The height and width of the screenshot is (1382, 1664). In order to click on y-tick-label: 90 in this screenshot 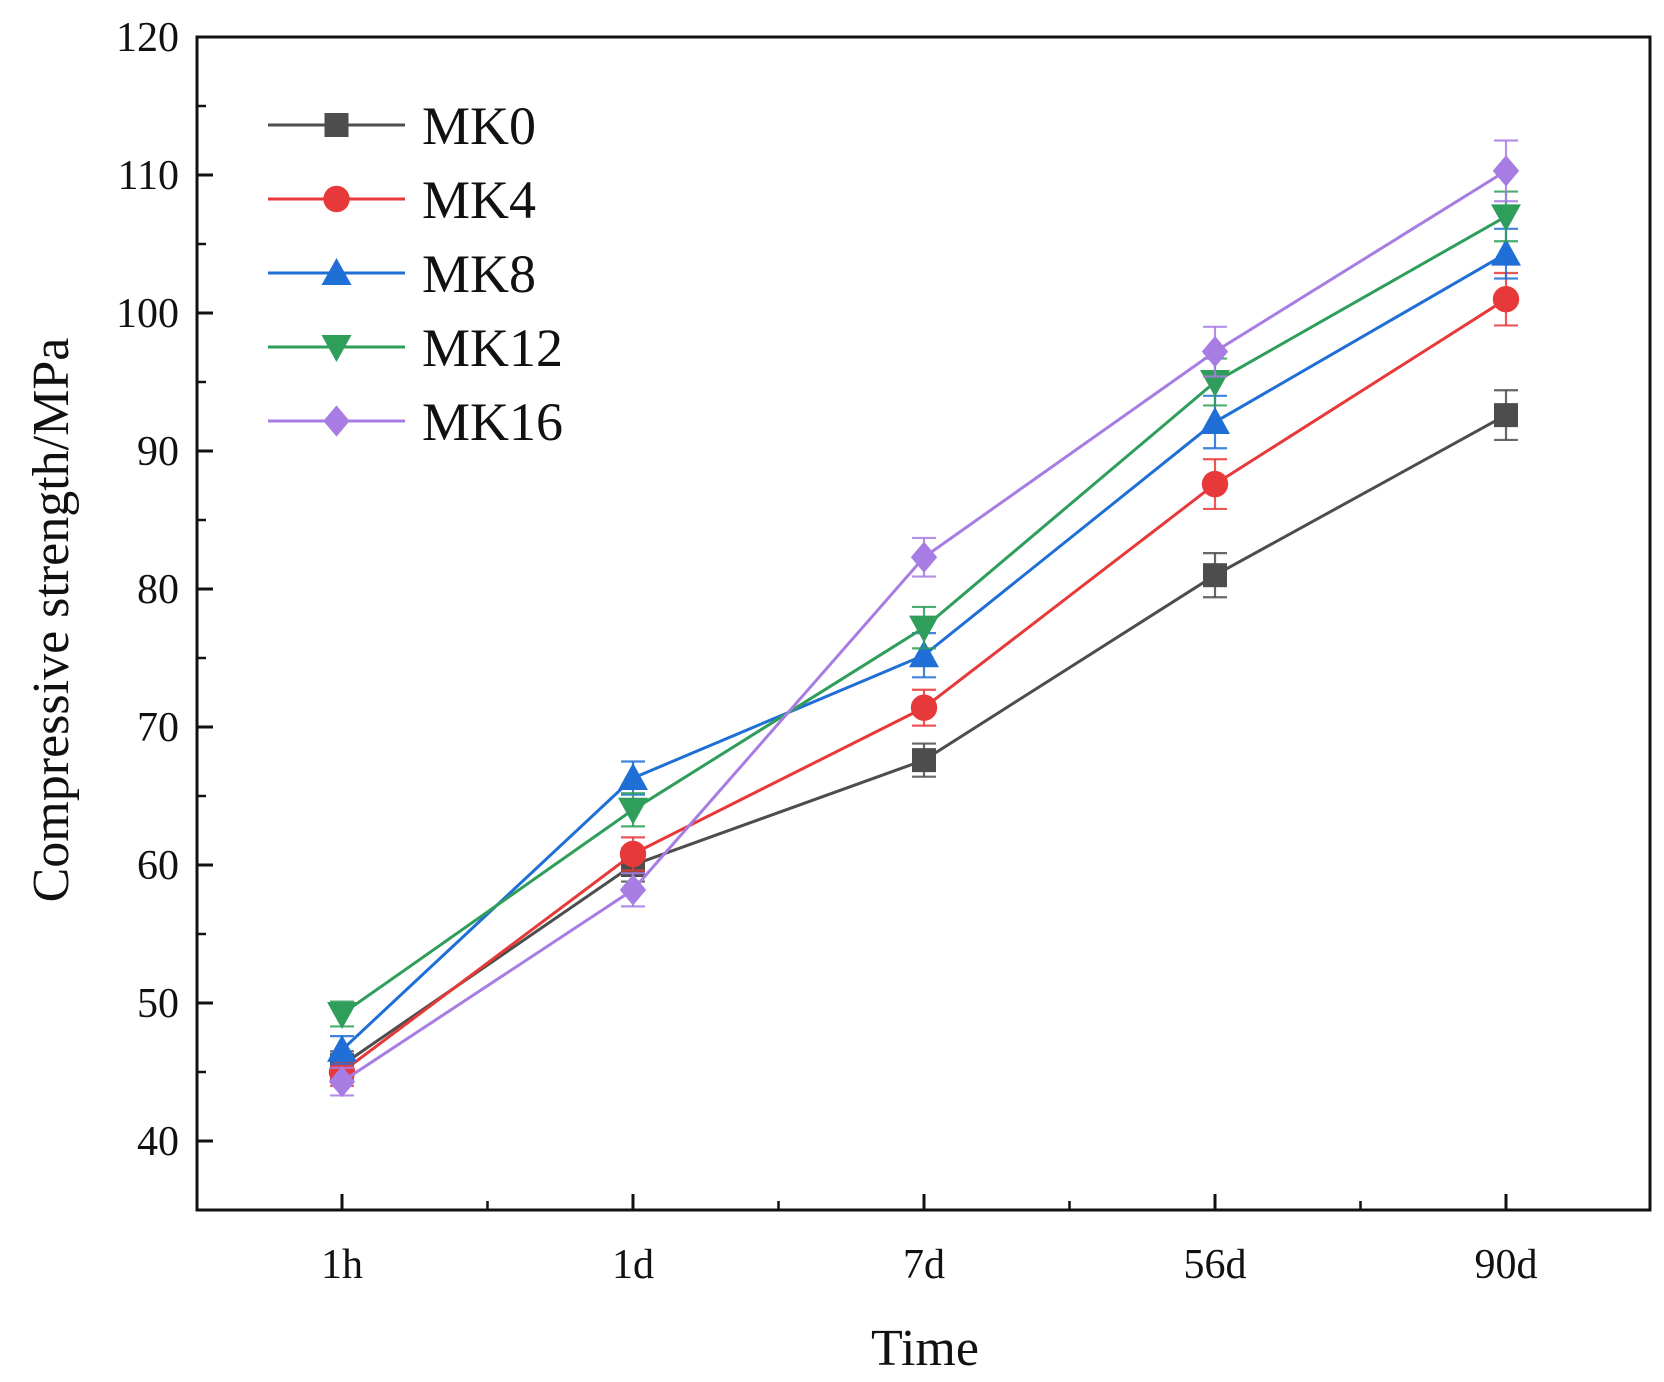, I will do `click(158, 452)`.